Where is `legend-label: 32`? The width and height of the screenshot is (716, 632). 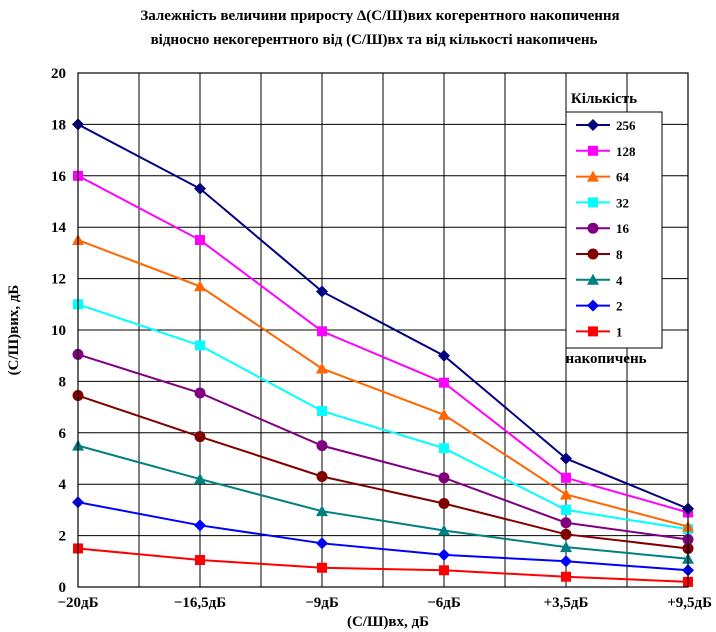
legend-label: 32 is located at coordinates (622, 202).